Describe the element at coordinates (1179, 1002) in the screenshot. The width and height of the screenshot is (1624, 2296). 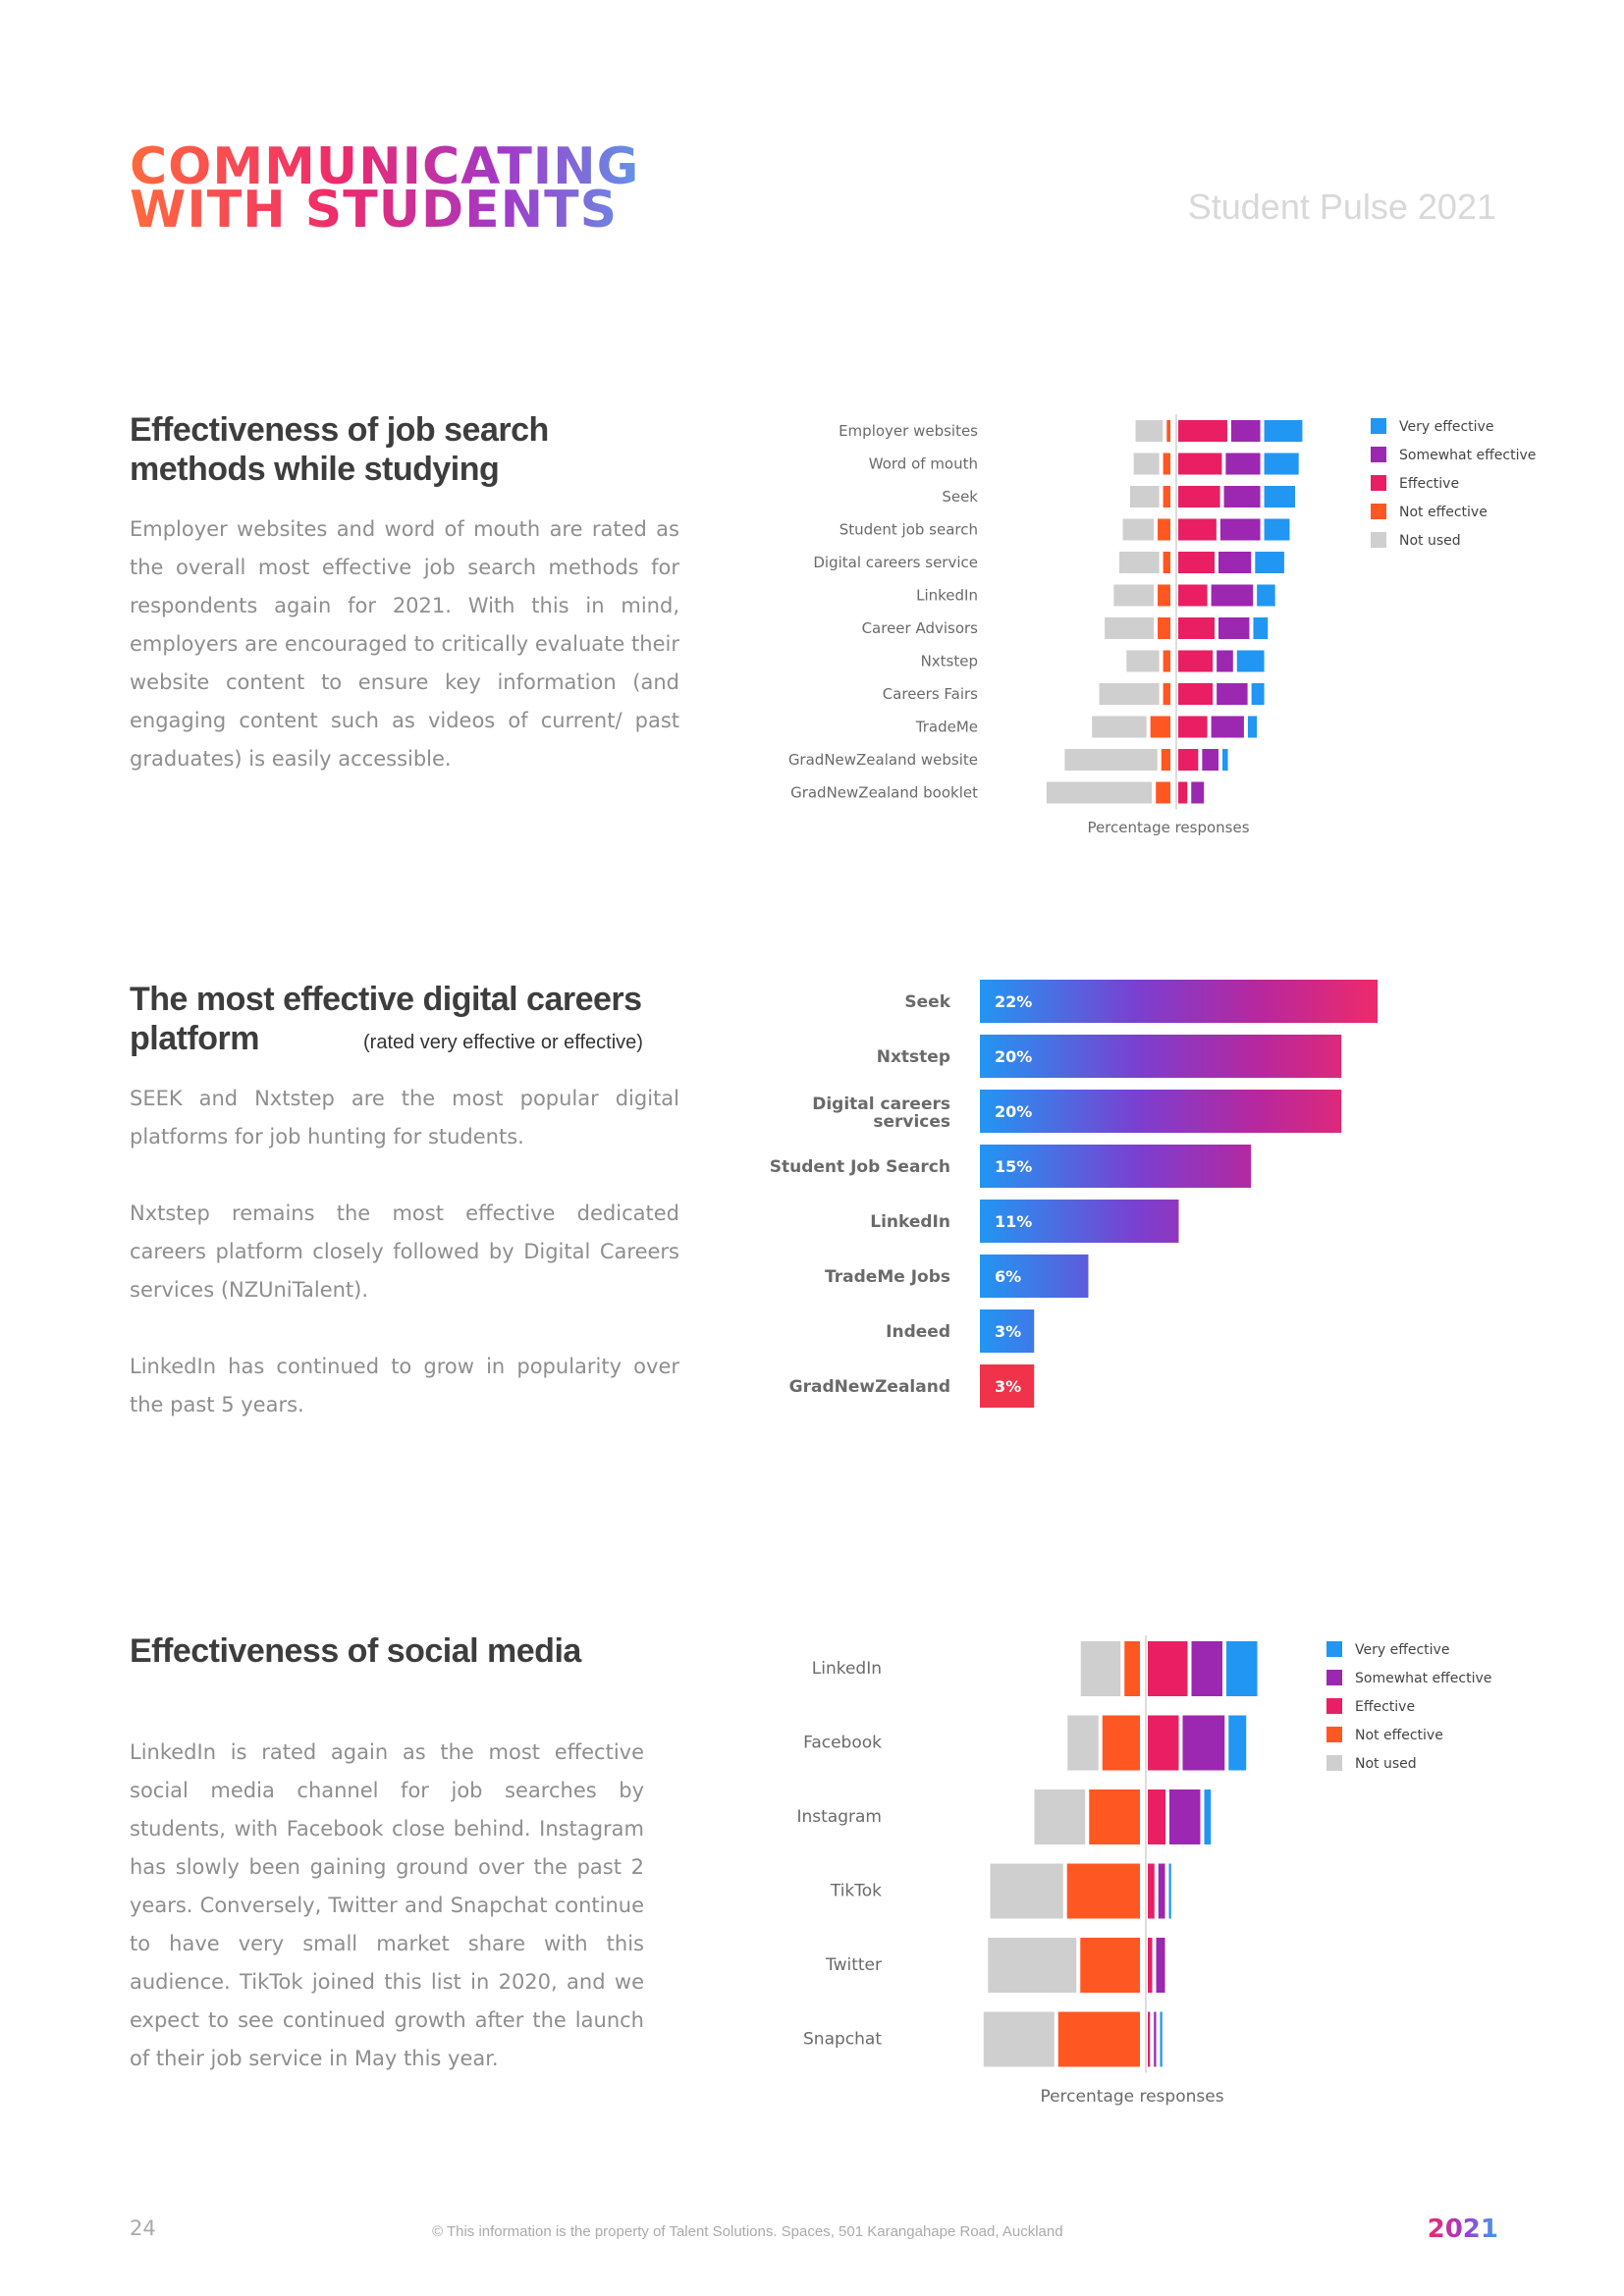
I see `bar-seek` at that location.